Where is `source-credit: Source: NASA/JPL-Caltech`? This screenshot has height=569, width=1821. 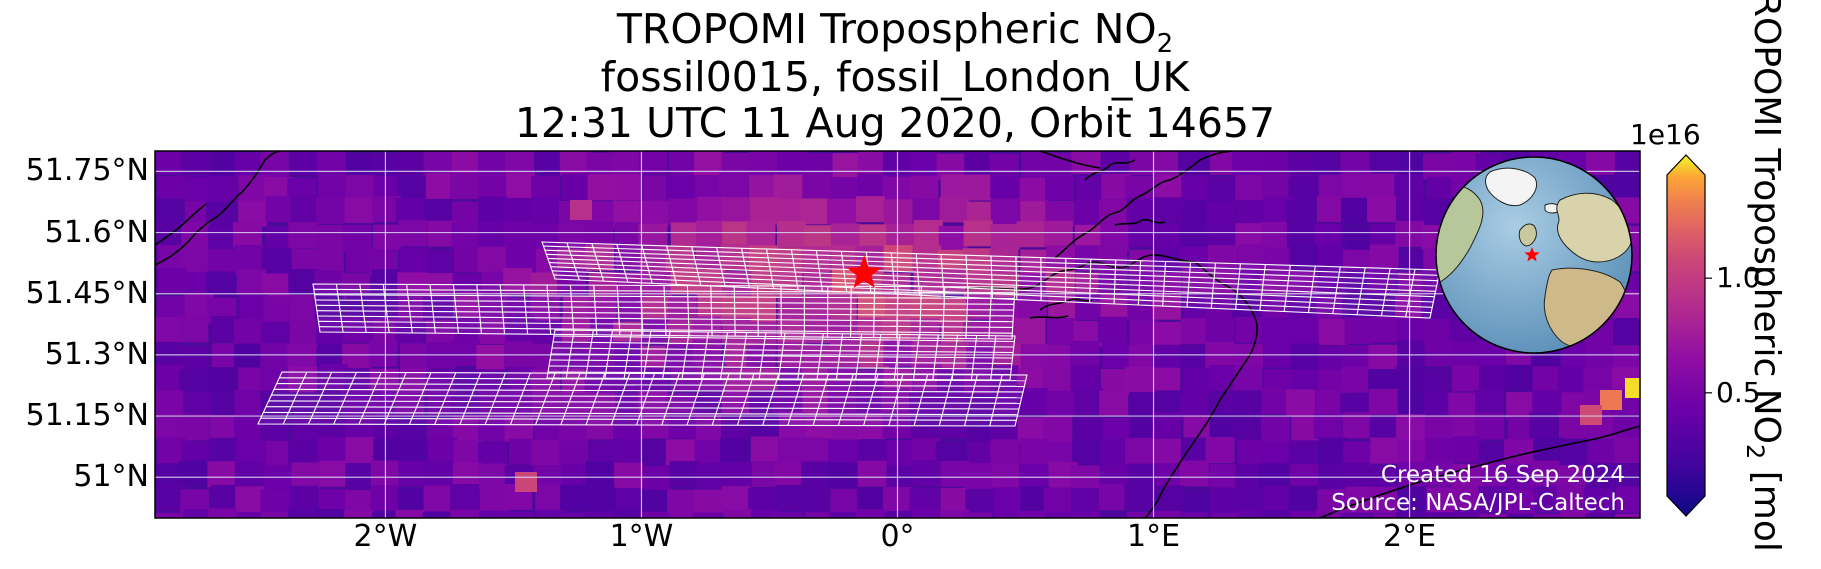
source-credit: Source: NASA/JPL-Caltech is located at coordinates (1478, 503).